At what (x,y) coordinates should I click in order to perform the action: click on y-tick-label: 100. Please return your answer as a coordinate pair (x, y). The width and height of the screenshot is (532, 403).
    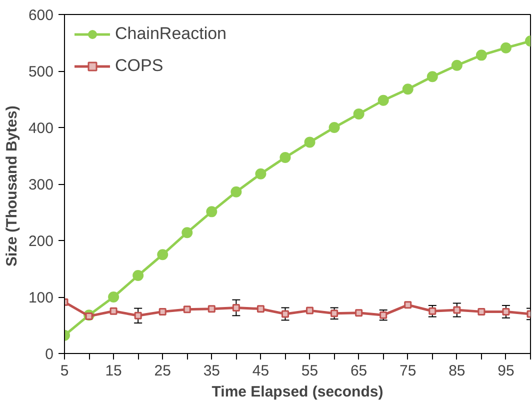
    Looking at the image, I should click on (41, 298).